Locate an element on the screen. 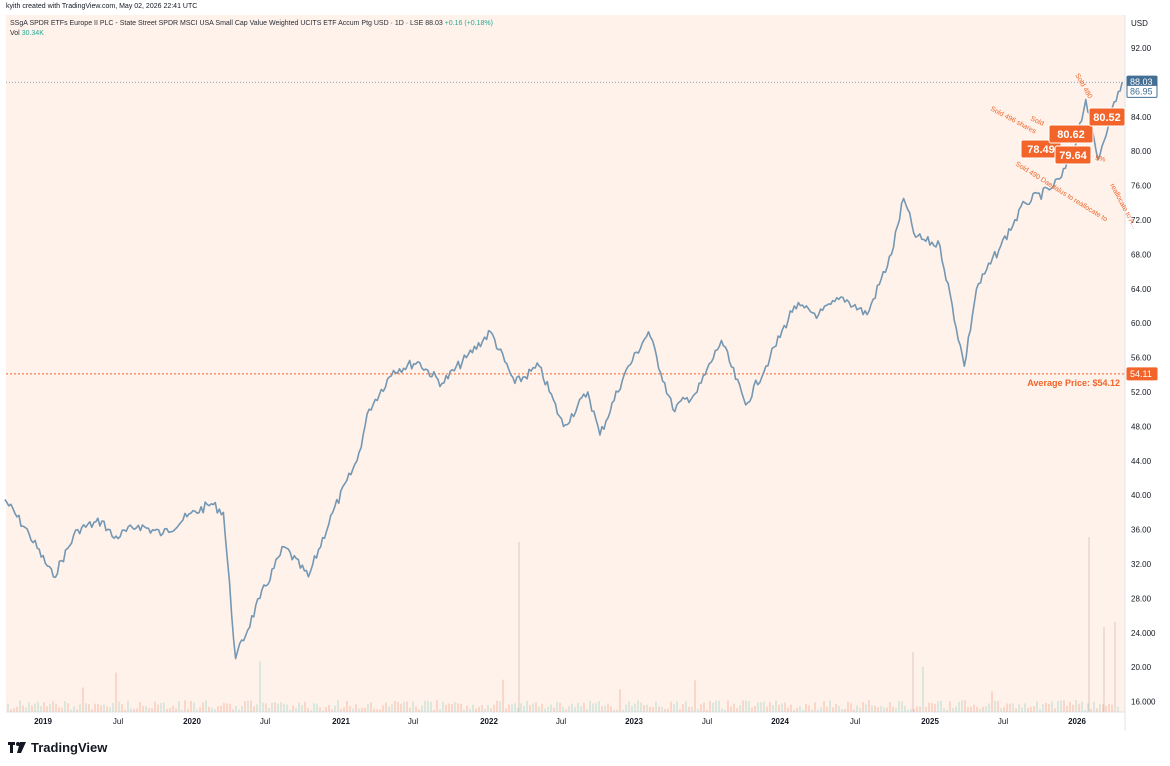  y-tick-label: 84.00 is located at coordinates (1141, 117).